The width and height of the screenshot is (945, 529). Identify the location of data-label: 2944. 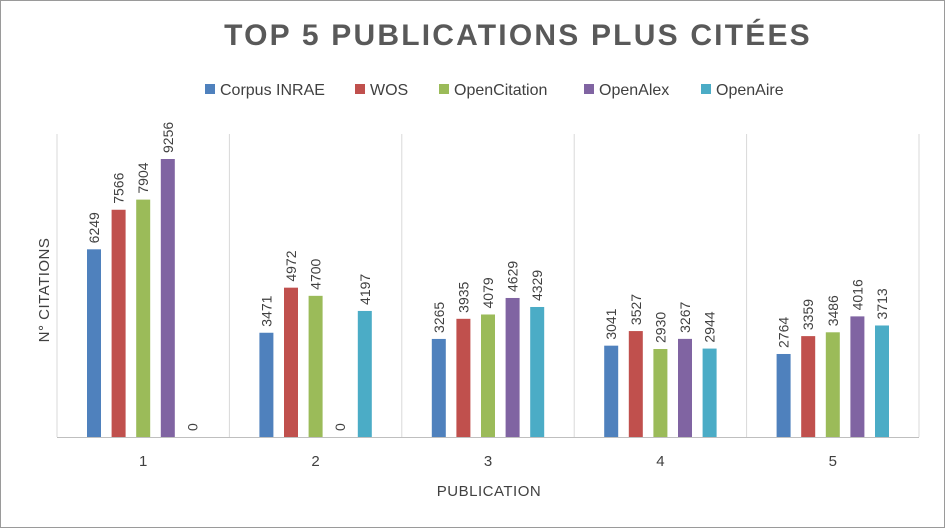
(710, 326).